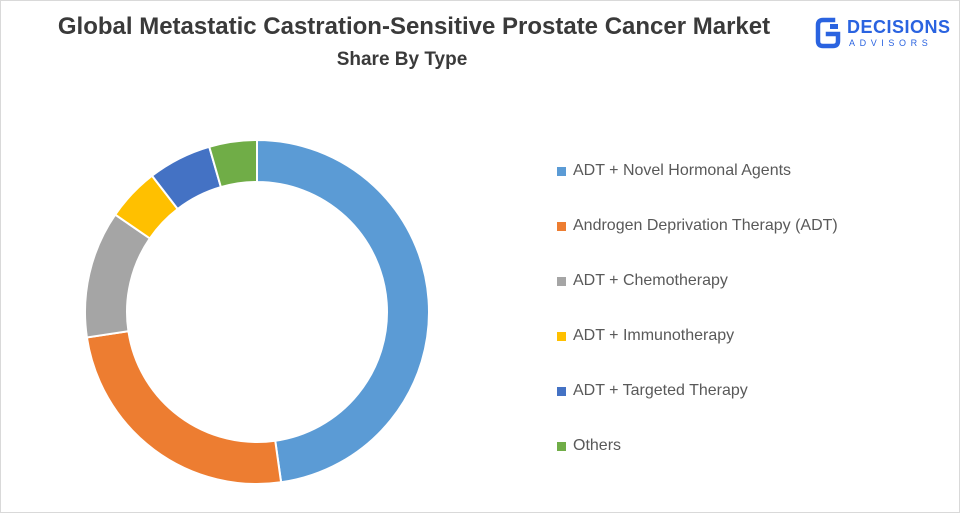  I want to click on legend-label: Others, so click(597, 445).